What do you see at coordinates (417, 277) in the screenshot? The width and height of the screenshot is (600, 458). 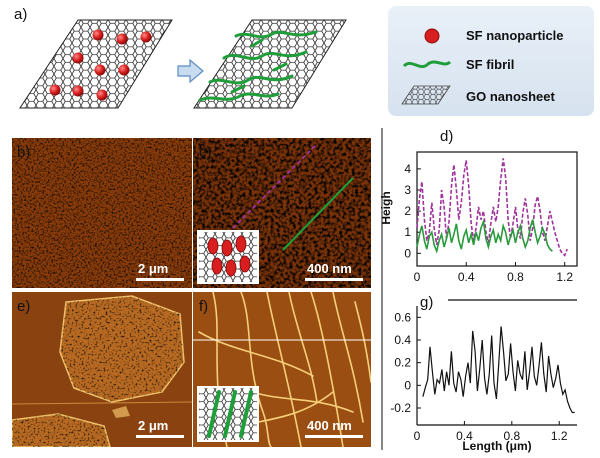 I see `chart-d-xtick-label: 0` at bounding box center [417, 277].